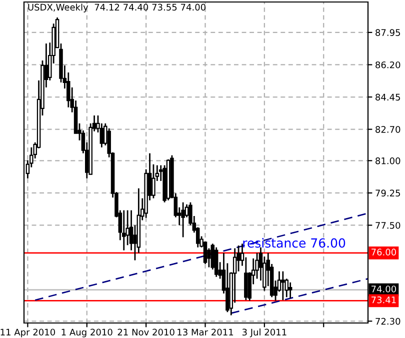  What do you see at coordinates (117, 8) in the screenshot?
I see `chart-title: USDX,Weekly 74.12 74.40 73.55 74.00` at bounding box center [117, 8].